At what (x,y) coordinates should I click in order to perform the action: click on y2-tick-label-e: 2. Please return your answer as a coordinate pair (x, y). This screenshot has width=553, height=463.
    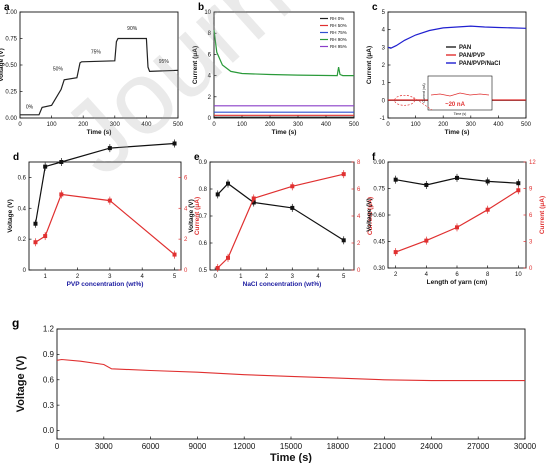
    Looking at the image, I should click on (359, 244).